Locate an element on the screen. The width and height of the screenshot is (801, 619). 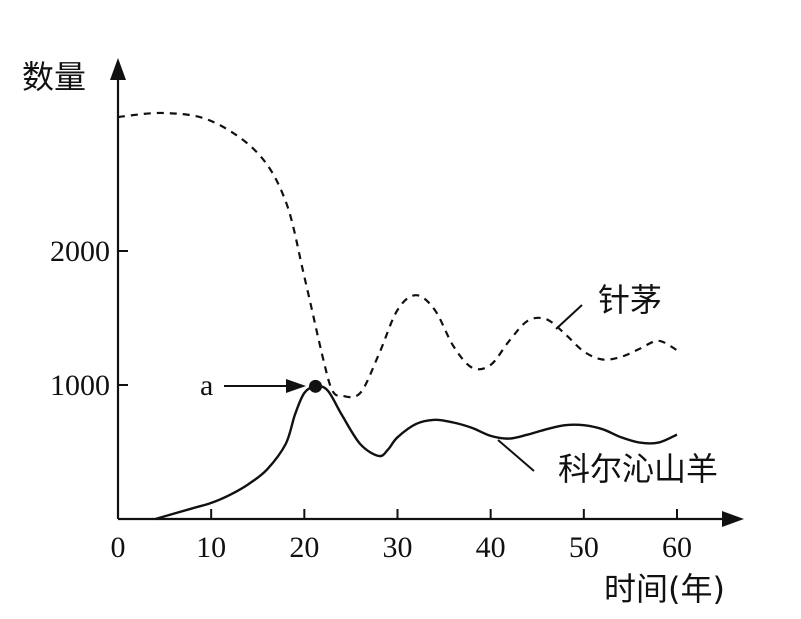
series-label-goat: 科尔沁山羊 is located at coordinates (638, 469).